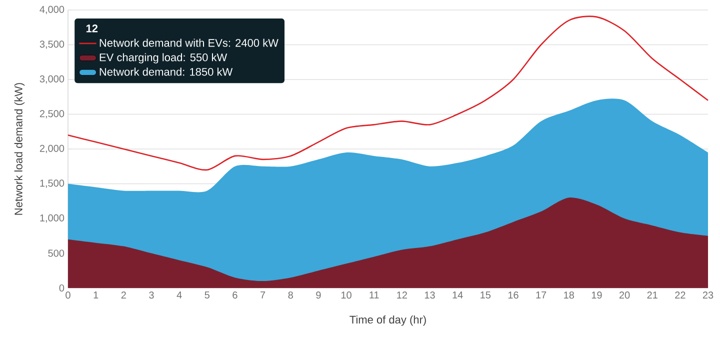 The width and height of the screenshot is (720, 340). What do you see at coordinates (624, 295) in the screenshot?
I see `x-tick-label: 20` at bounding box center [624, 295].